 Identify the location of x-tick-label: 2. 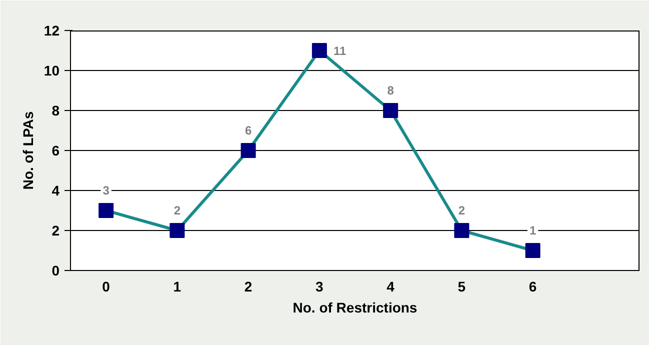
(248, 286).